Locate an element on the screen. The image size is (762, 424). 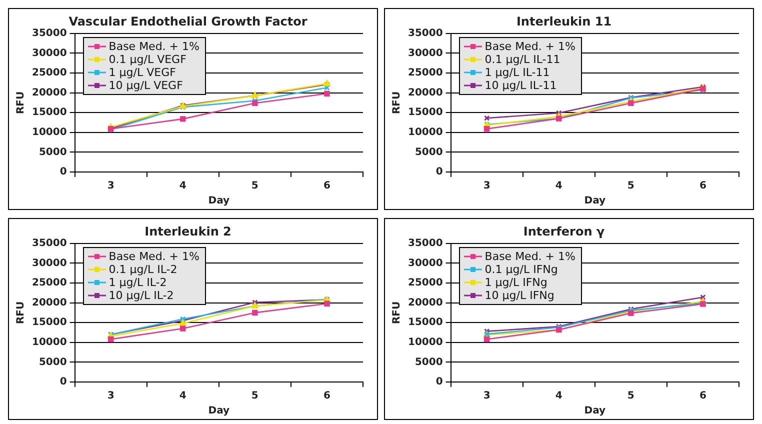
legend-label: 0.1 µg/L IL-2 is located at coordinates (143, 269).